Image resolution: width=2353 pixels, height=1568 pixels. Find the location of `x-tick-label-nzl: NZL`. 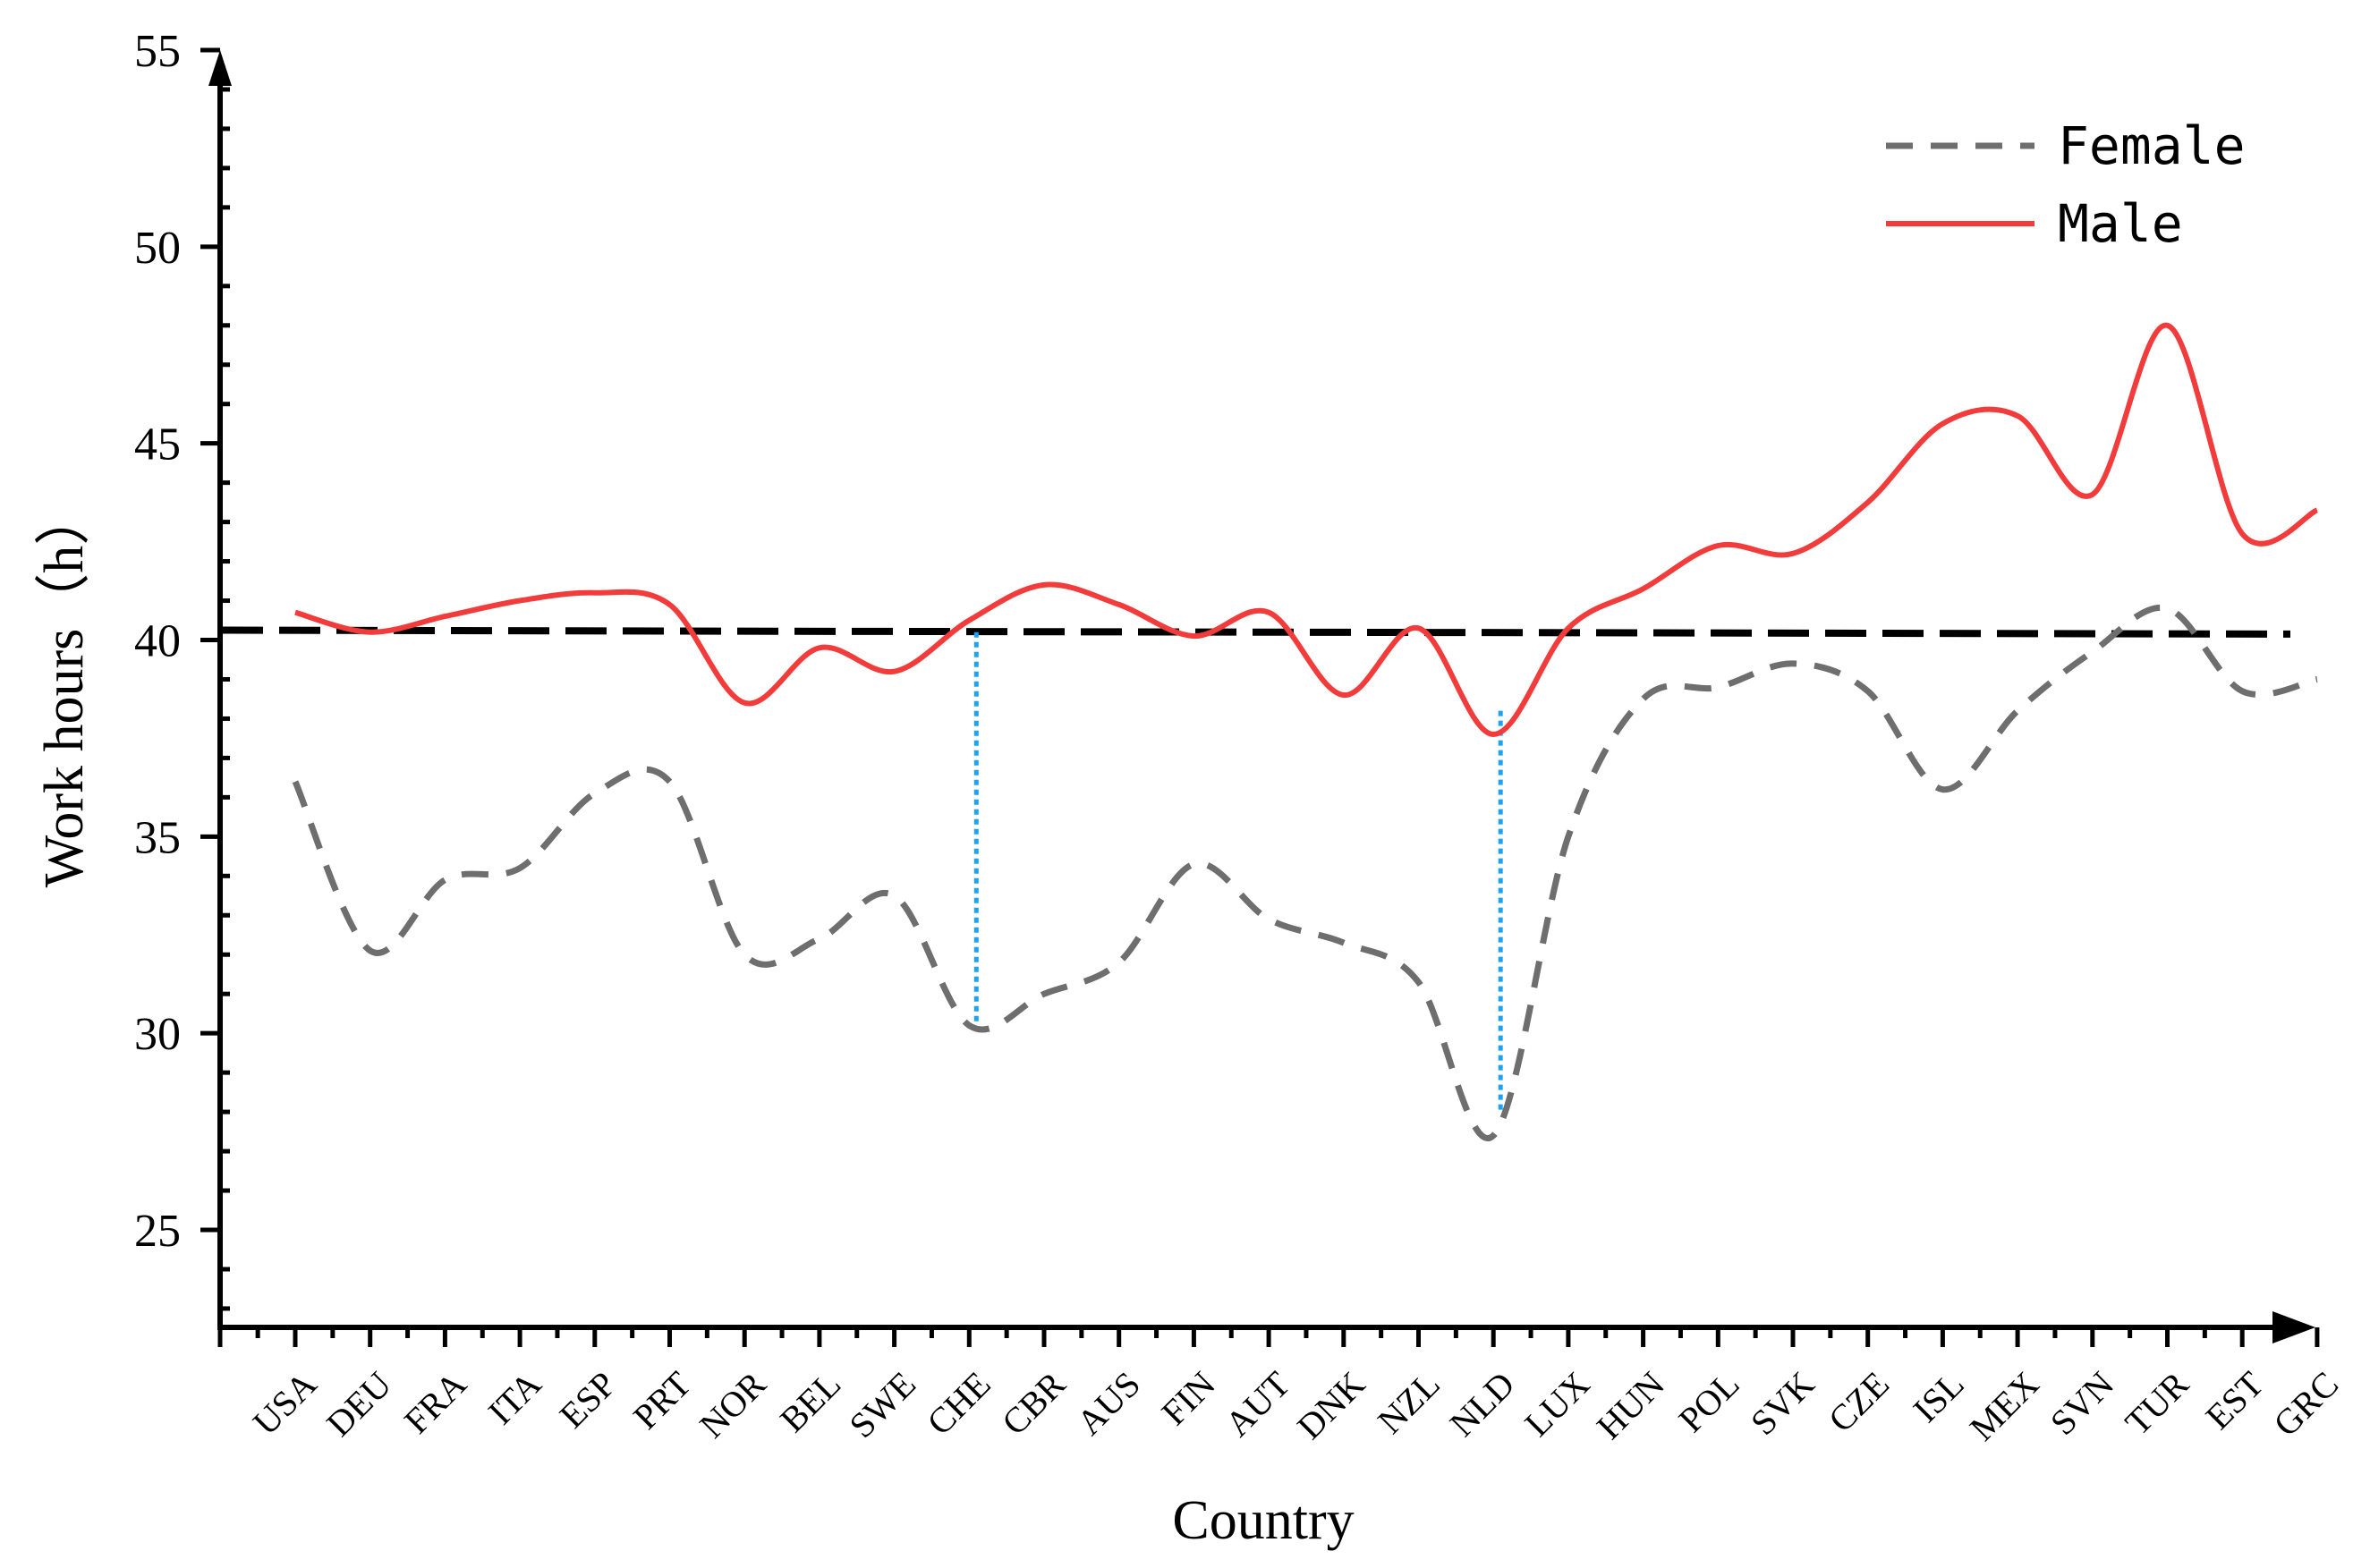

x-tick-label-nzl: NZL is located at coordinates (1409, 1403).